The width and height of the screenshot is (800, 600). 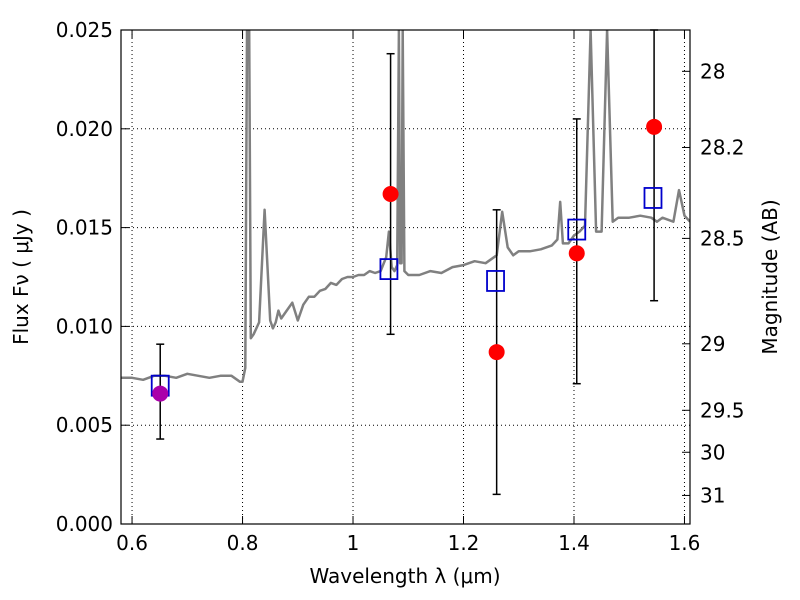 What do you see at coordinates (84, 228) in the screenshot?
I see `y-tick-label: 0.015` at bounding box center [84, 228].